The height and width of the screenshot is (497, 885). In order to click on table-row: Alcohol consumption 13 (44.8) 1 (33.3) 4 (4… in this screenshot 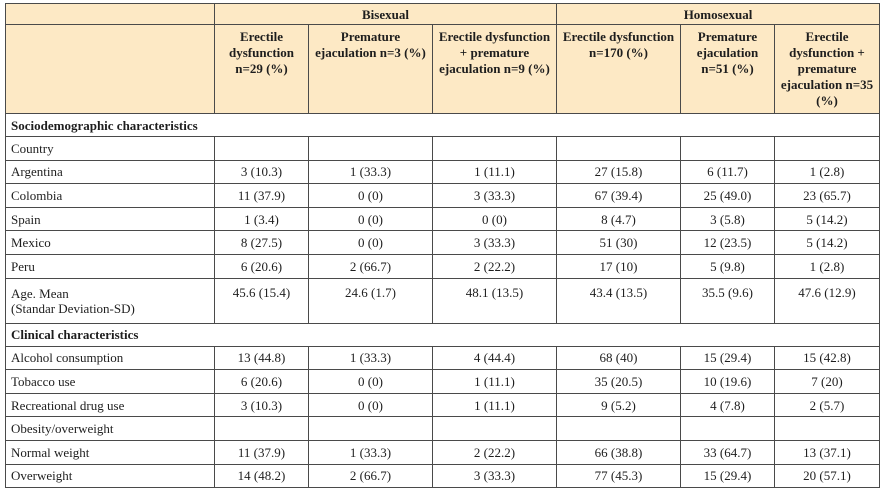, I will do `click(442, 358)`.